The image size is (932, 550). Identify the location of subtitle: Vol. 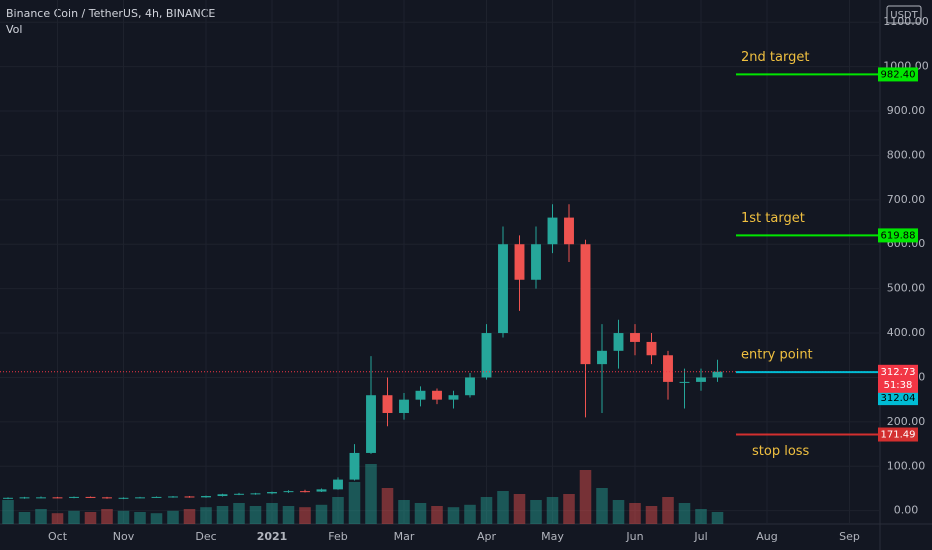
(14, 29).